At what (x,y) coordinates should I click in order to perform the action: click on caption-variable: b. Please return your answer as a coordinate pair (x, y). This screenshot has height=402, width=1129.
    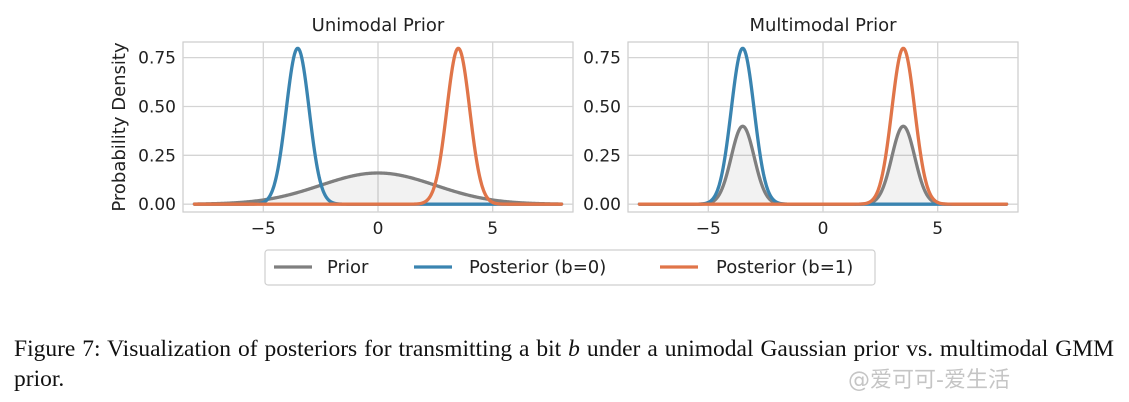
    Looking at the image, I should click on (574, 349).